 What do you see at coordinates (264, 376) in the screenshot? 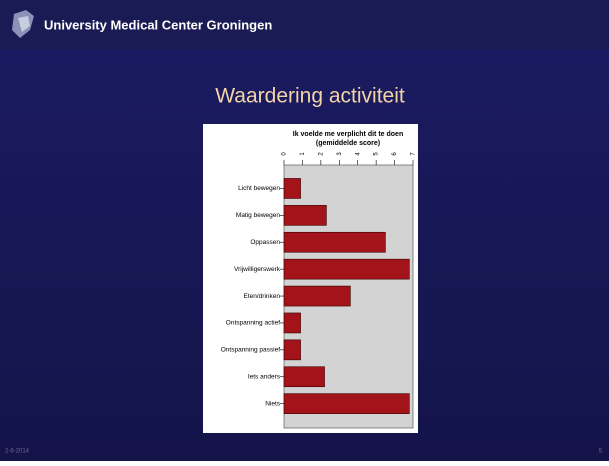
I see `y-tick-label: Iets anders` at bounding box center [264, 376].